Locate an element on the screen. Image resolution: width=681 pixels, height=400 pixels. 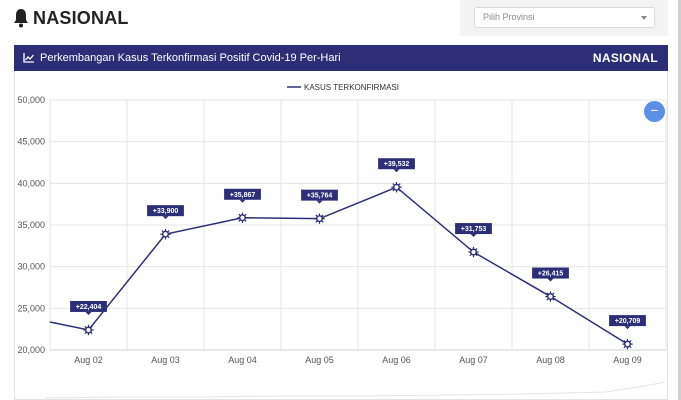
scrollbar is located at coordinates (679, 200).